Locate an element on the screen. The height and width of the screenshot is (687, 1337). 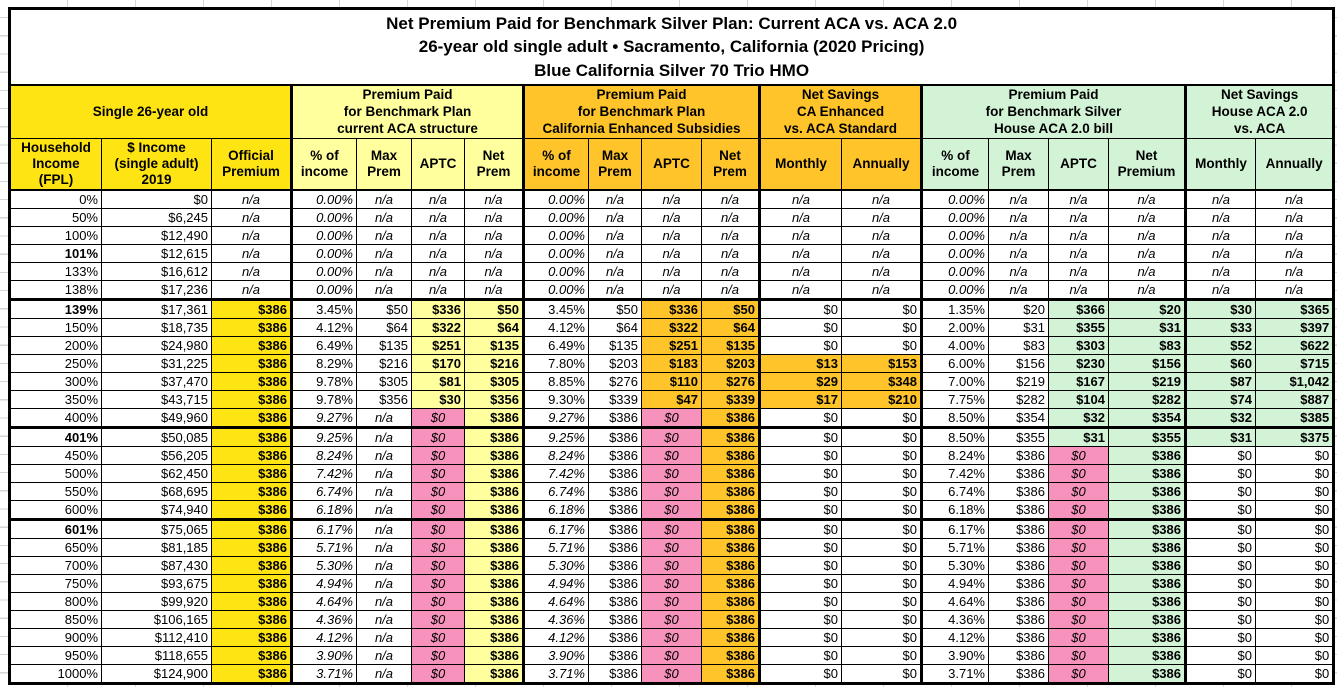
cell-house-max-prem: n/a is located at coordinates (1018, 290).